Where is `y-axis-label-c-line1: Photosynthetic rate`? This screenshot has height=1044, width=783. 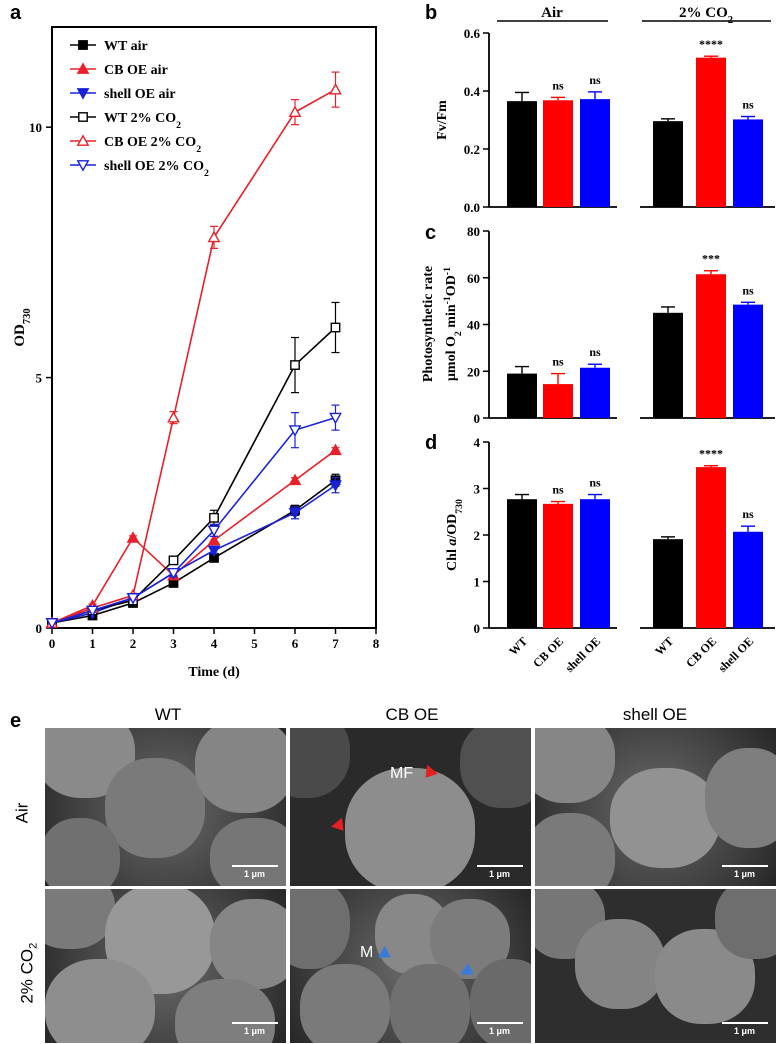 y-axis-label-c-line1: Photosynthetic rate is located at coordinates (428, 324).